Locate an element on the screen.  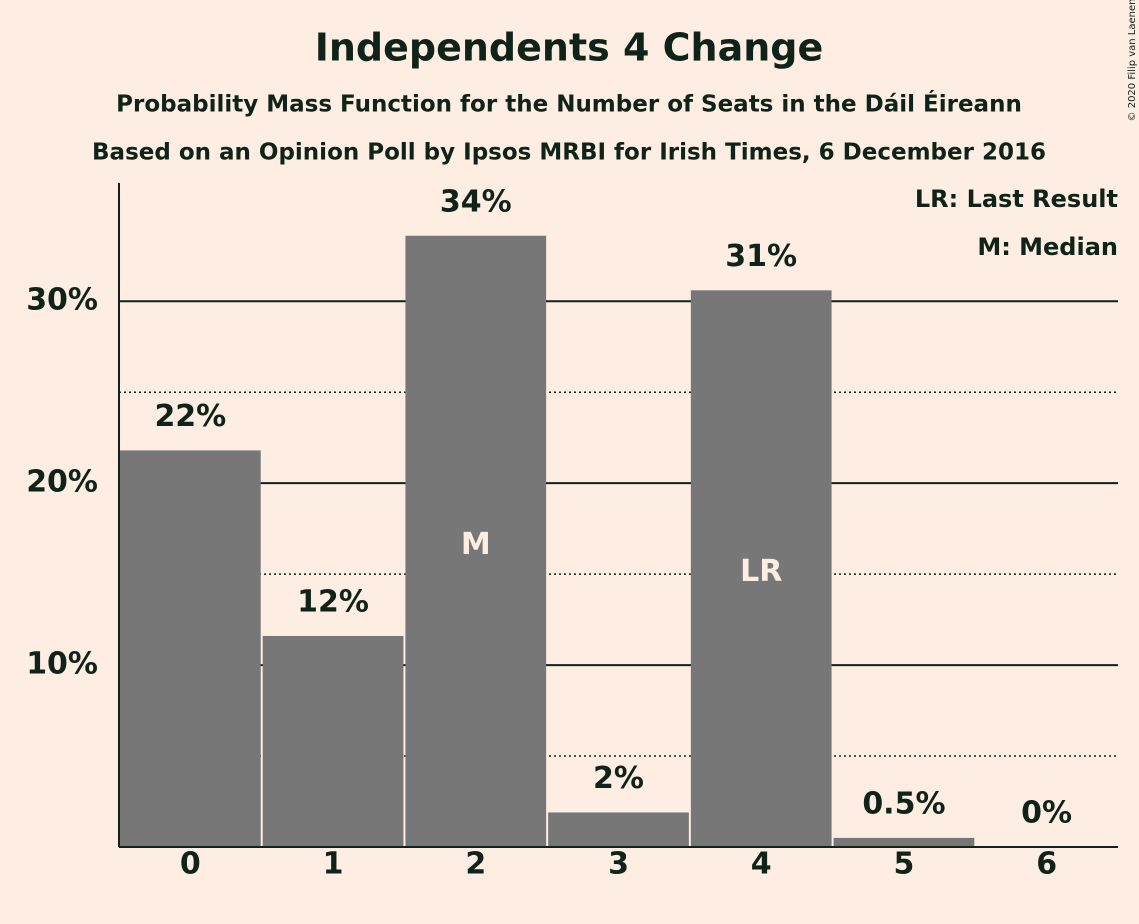
x-tick-label: 1 is located at coordinates (333, 864).